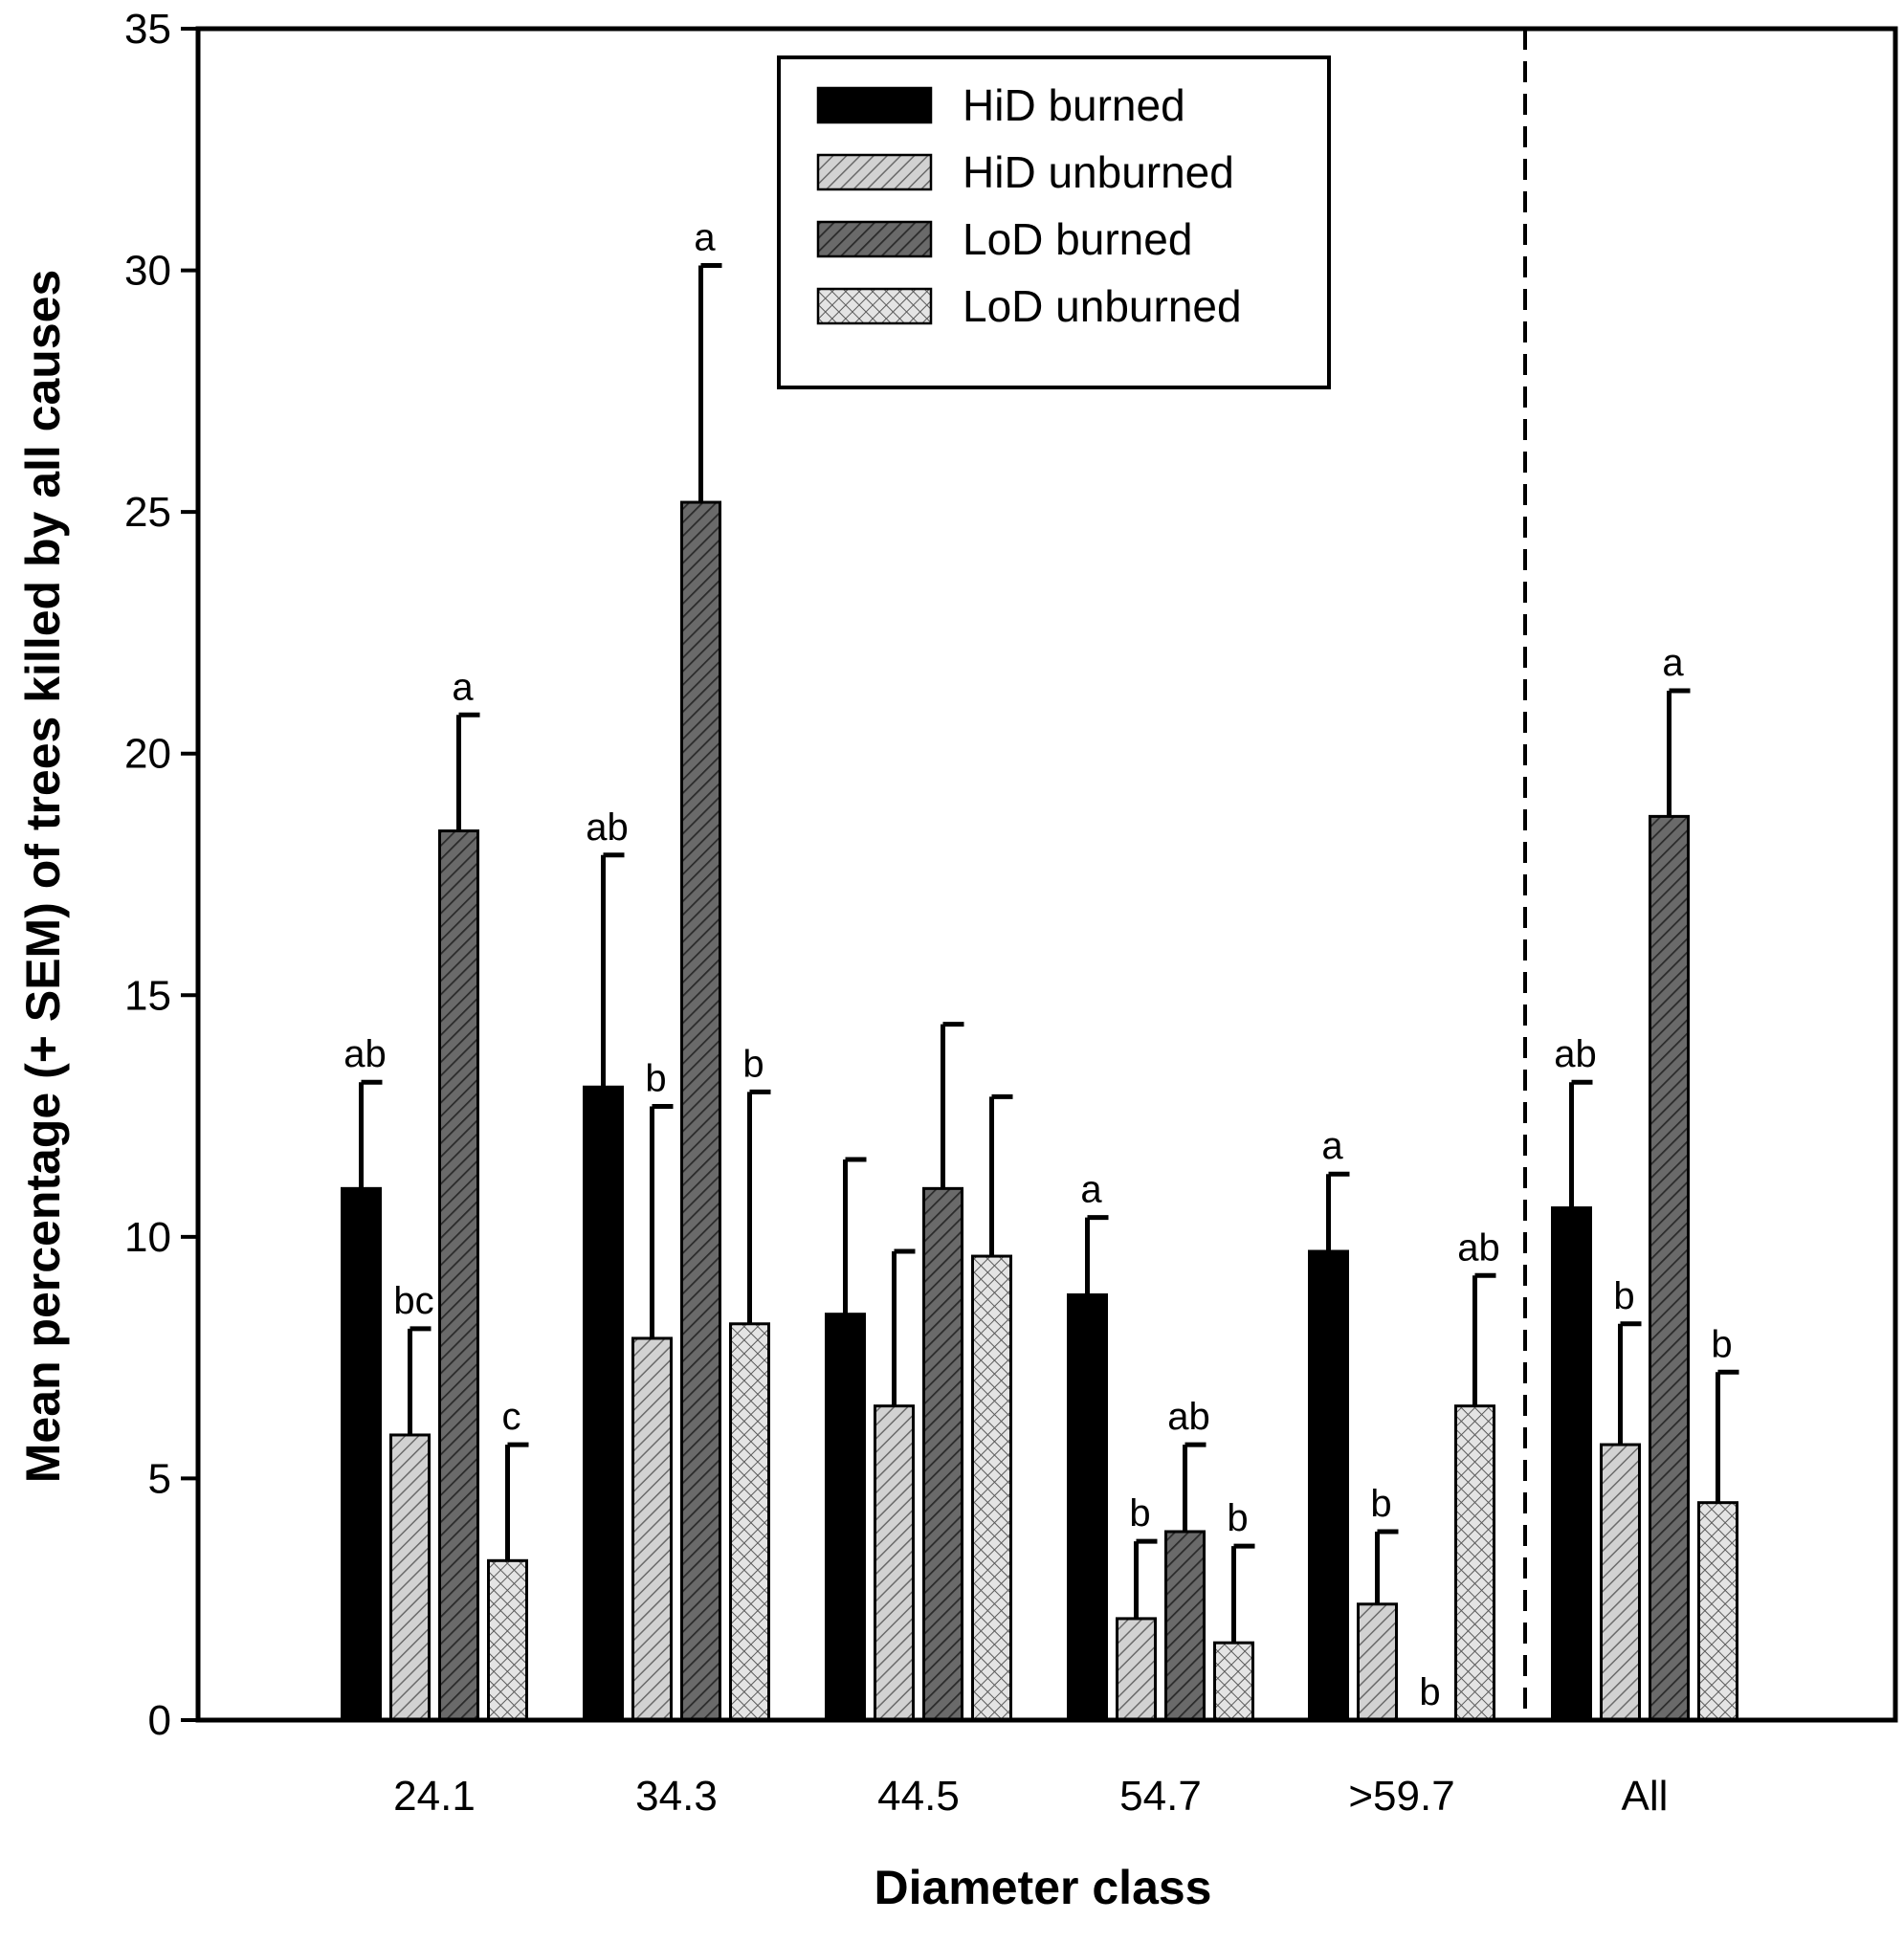  What do you see at coordinates (160, 1720) in the screenshot?
I see `y-tick-label: 0` at bounding box center [160, 1720].